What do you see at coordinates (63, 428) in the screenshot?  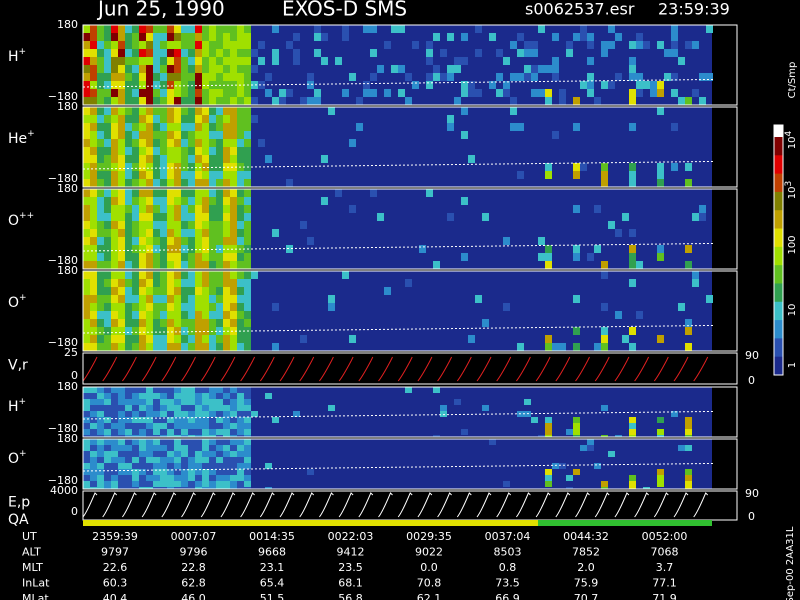 I see `tick-label: −180` at bounding box center [63, 428].